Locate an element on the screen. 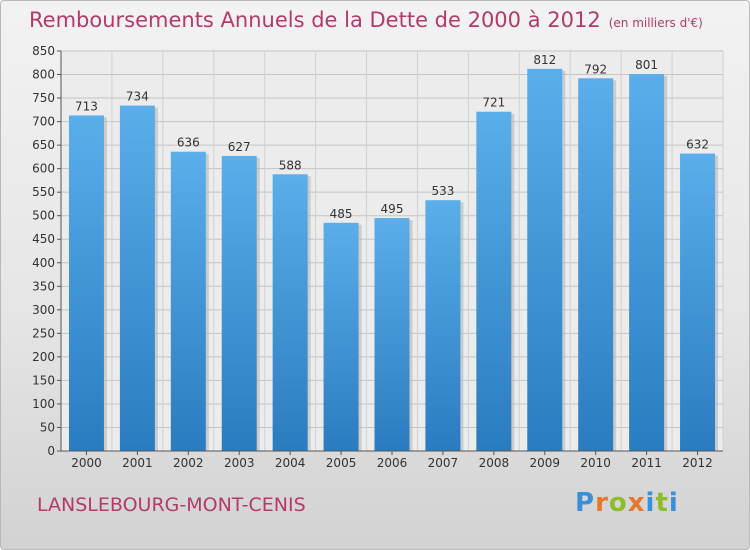 The image size is (750, 550). bar-2005 is located at coordinates (341, 336).